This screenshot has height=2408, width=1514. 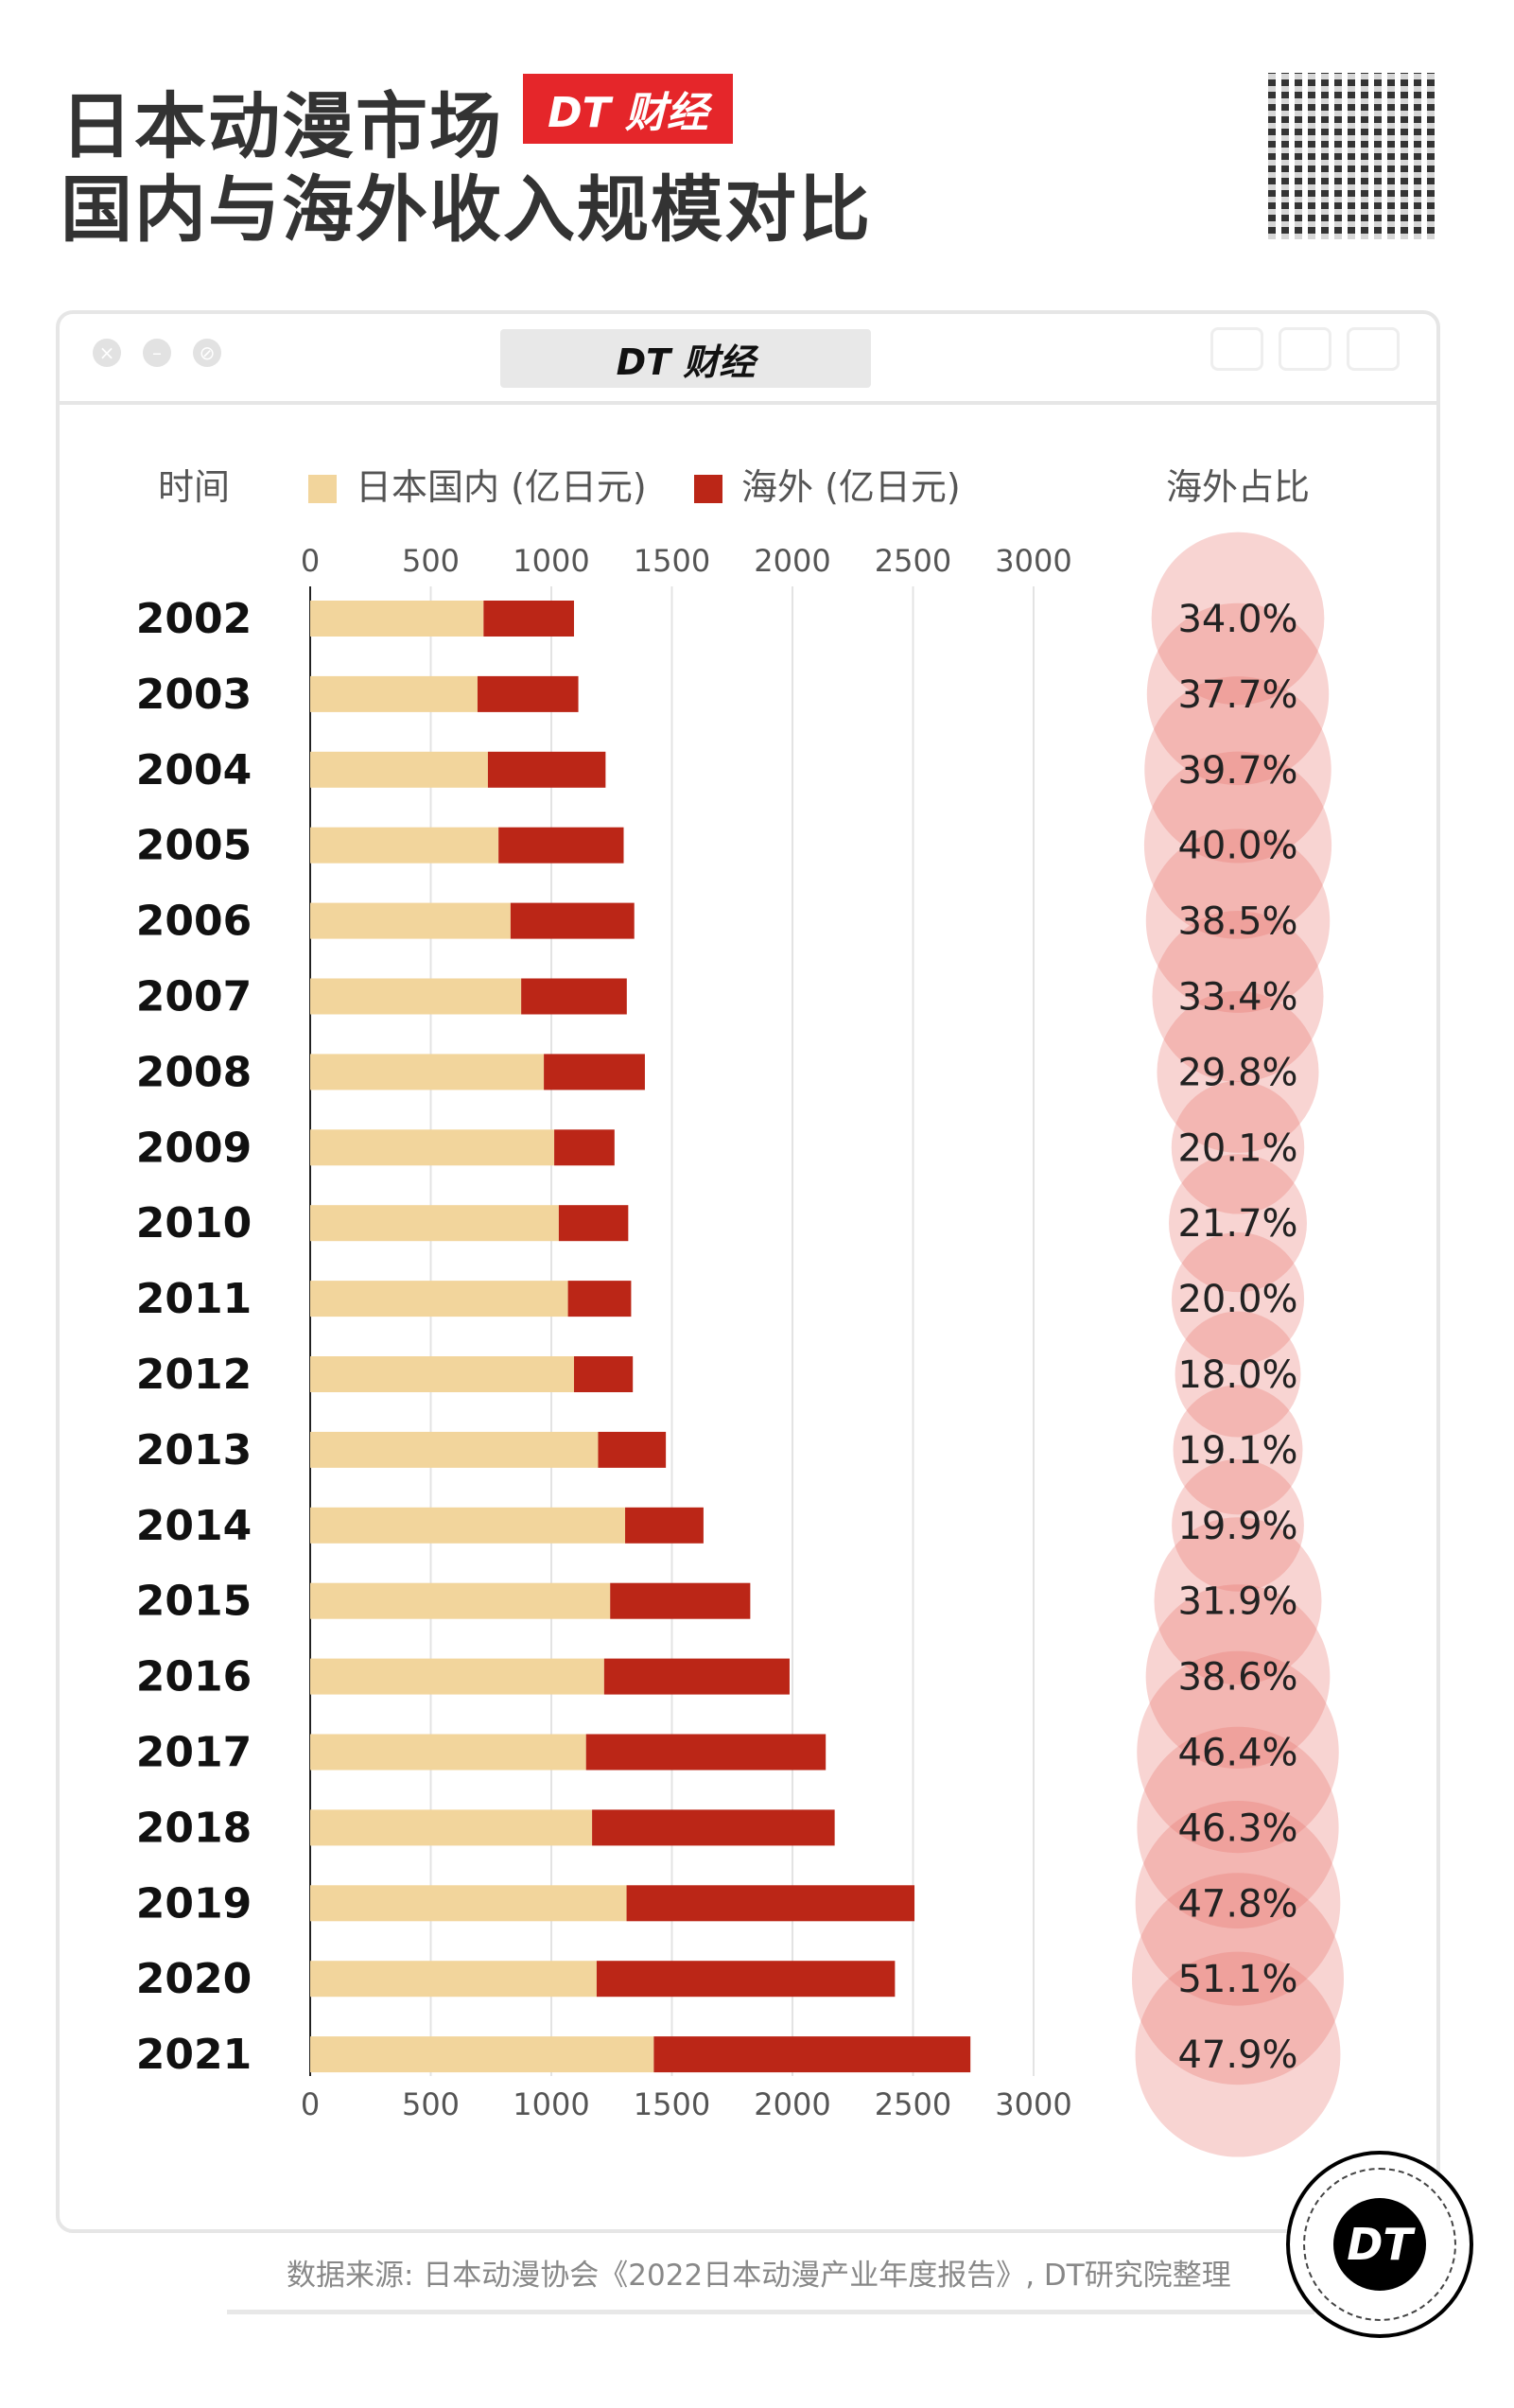 I want to click on bar-overseas-2020, so click(x=746, y=1979).